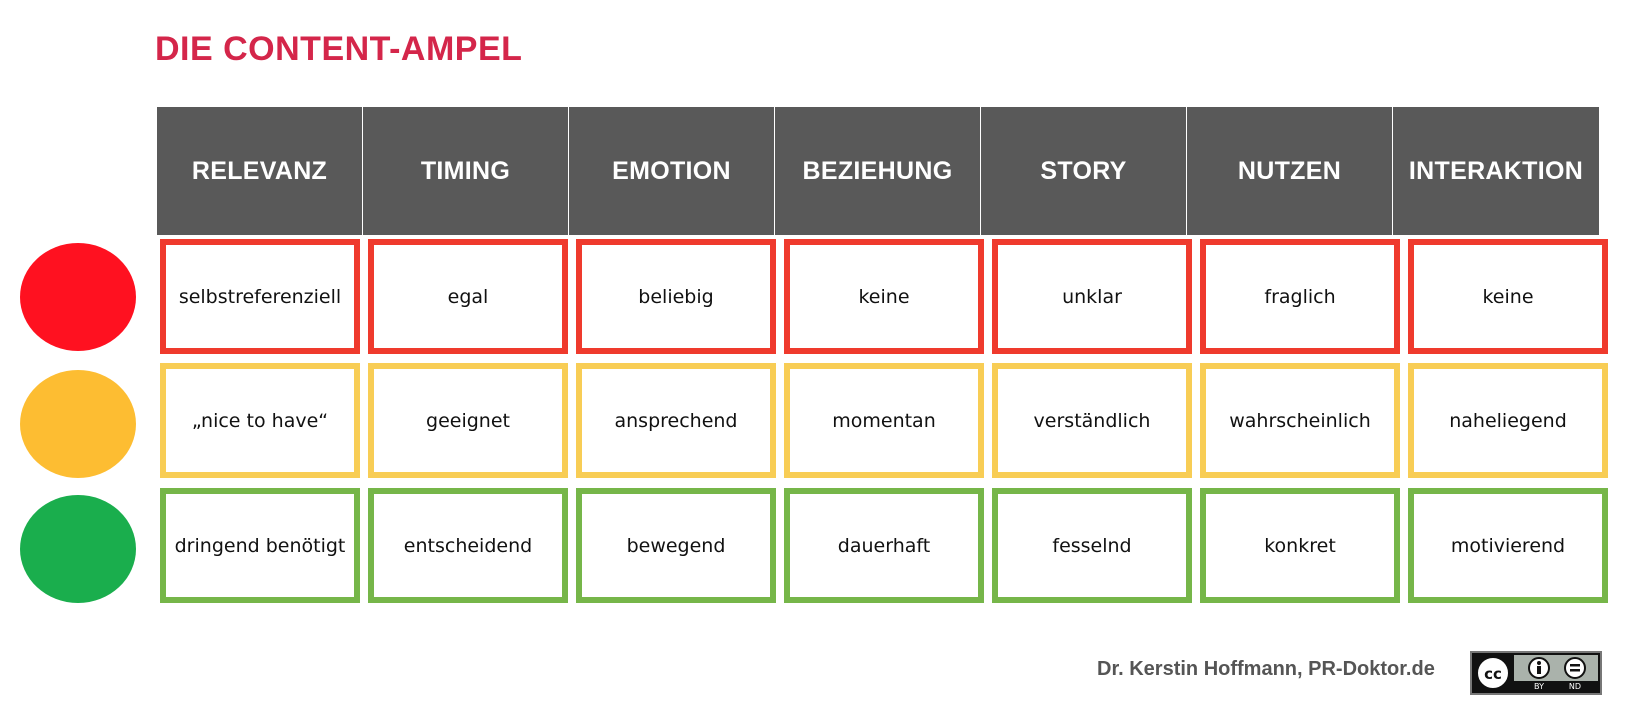  I want to click on author-credit: Dr. Kerstin Hoffmann, PR-Doktor.de, so click(1266, 669).